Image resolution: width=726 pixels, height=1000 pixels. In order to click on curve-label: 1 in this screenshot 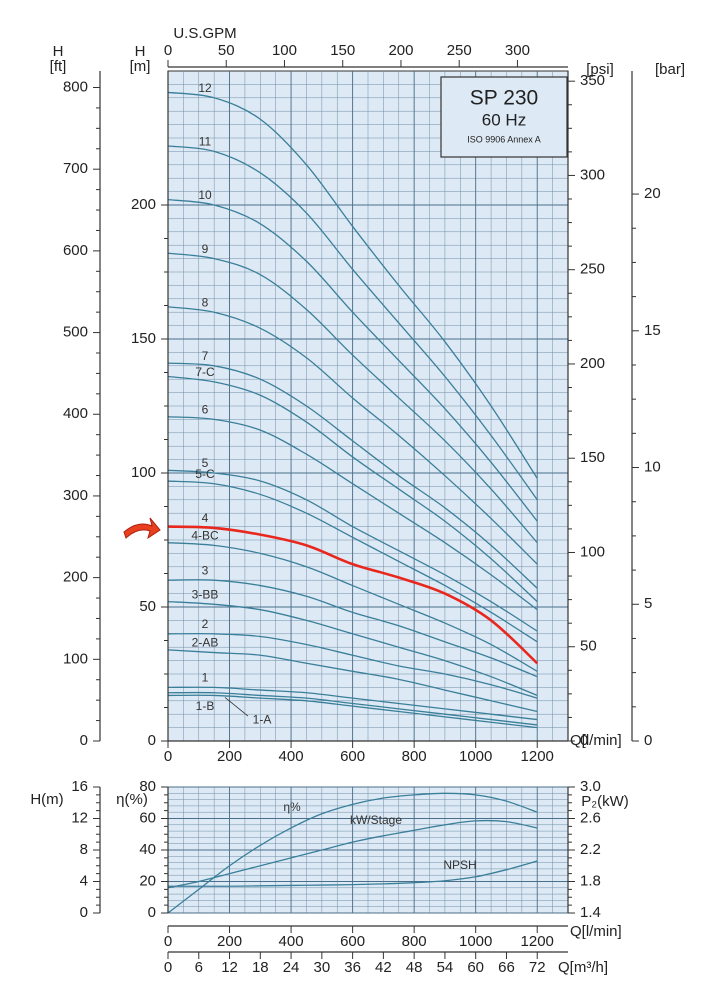, I will do `click(205, 678)`.